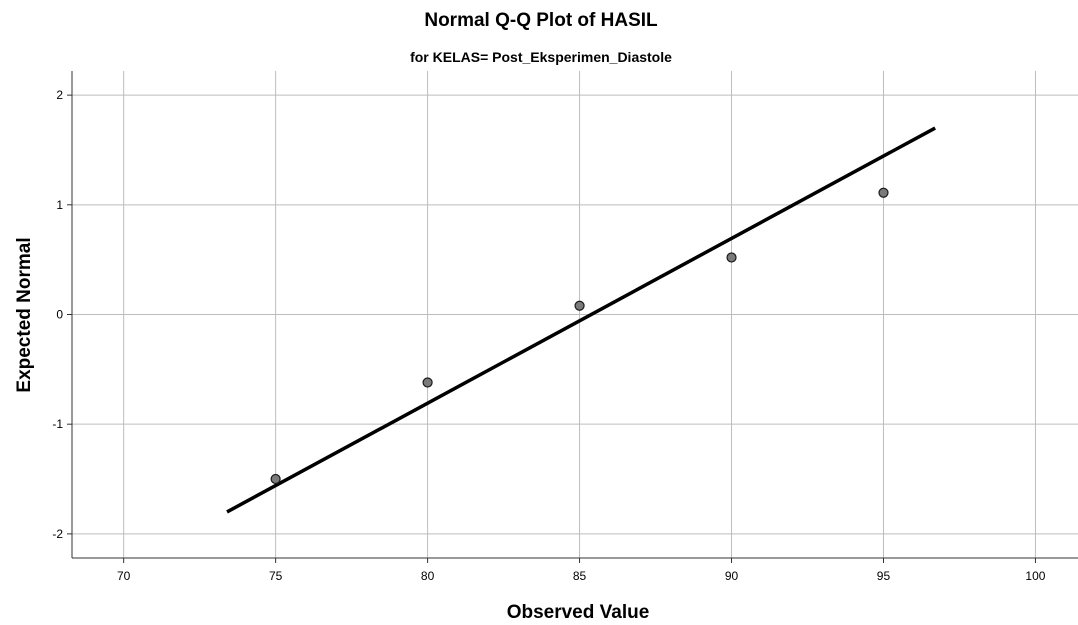 This screenshot has height=625, width=1078. I want to click on y-tick-label: 1, so click(59, 205).